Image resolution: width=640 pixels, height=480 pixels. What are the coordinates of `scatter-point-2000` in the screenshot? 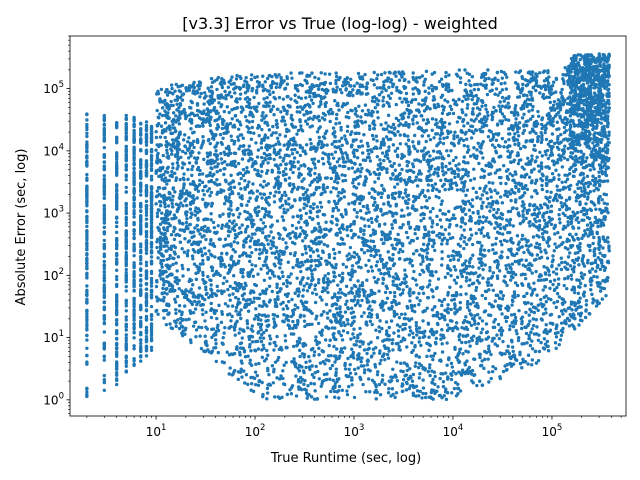 It's located at (280, 135).